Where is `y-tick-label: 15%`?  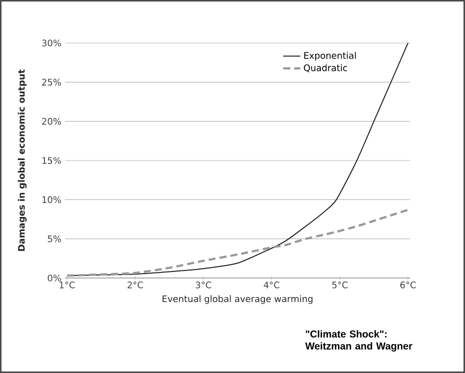 y-tick-label: 15% is located at coordinates (51, 160).